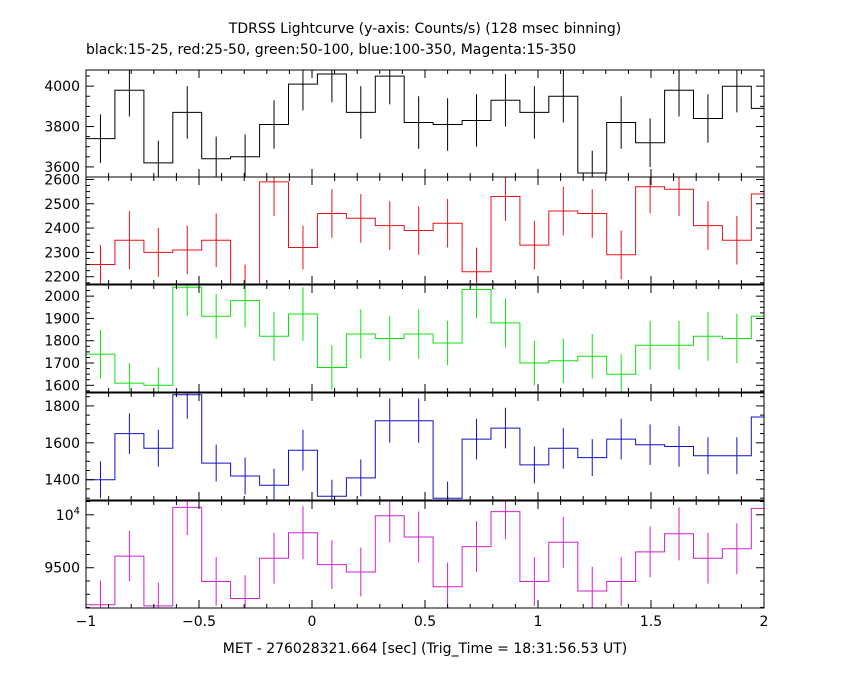 Image resolution: width=850 pixels, height=680 pixels. I want to click on y-tick-label: 1700, so click(62, 364).